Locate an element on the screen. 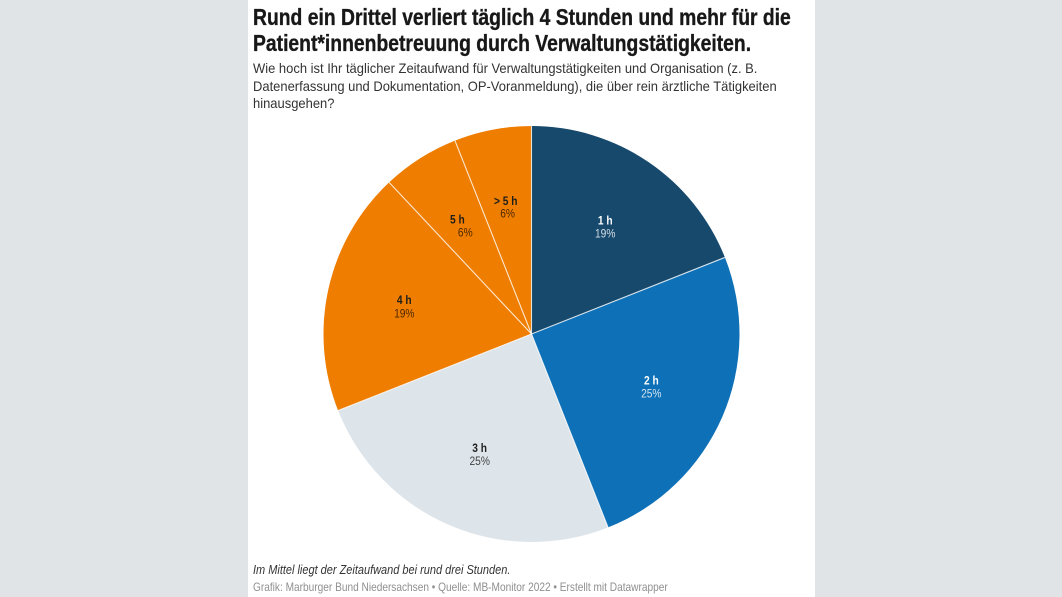 Image resolution: width=1062 pixels, height=597 pixels. svg-text: 2 h is located at coordinates (651, 381).